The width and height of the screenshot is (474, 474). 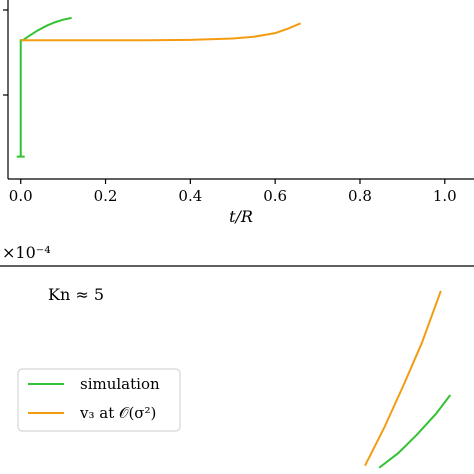 I want to click on top-x-ticks: 0.0 0.2 0.4 0.6 0.8 1.0, so click(x=233, y=192).